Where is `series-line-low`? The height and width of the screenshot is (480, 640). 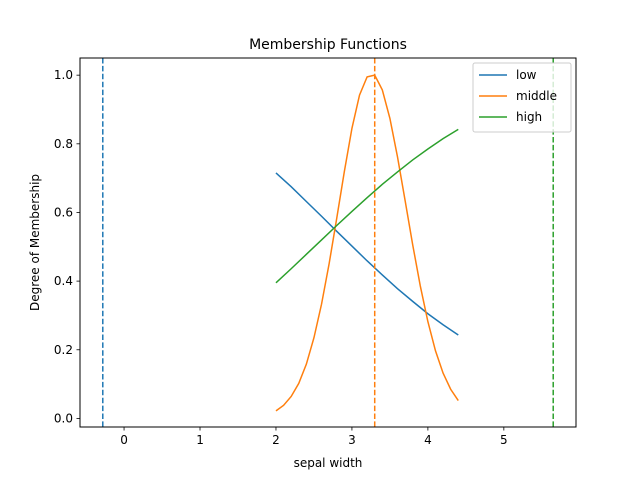 series-line-low is located at coordinates (367, 254).